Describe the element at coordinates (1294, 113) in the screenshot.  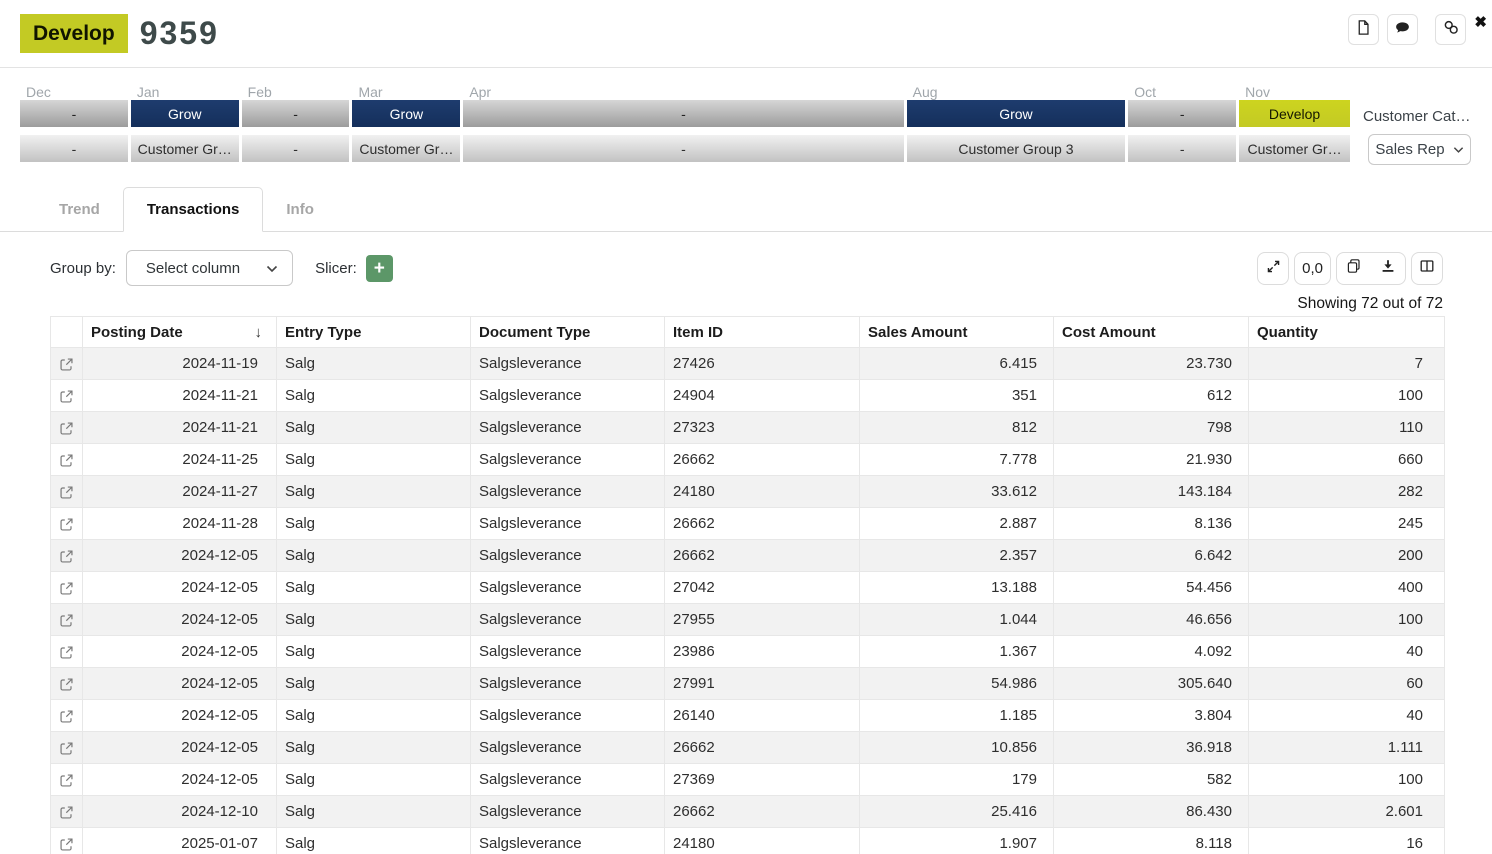
I see `timeline-status-segment: Develop` at that location.